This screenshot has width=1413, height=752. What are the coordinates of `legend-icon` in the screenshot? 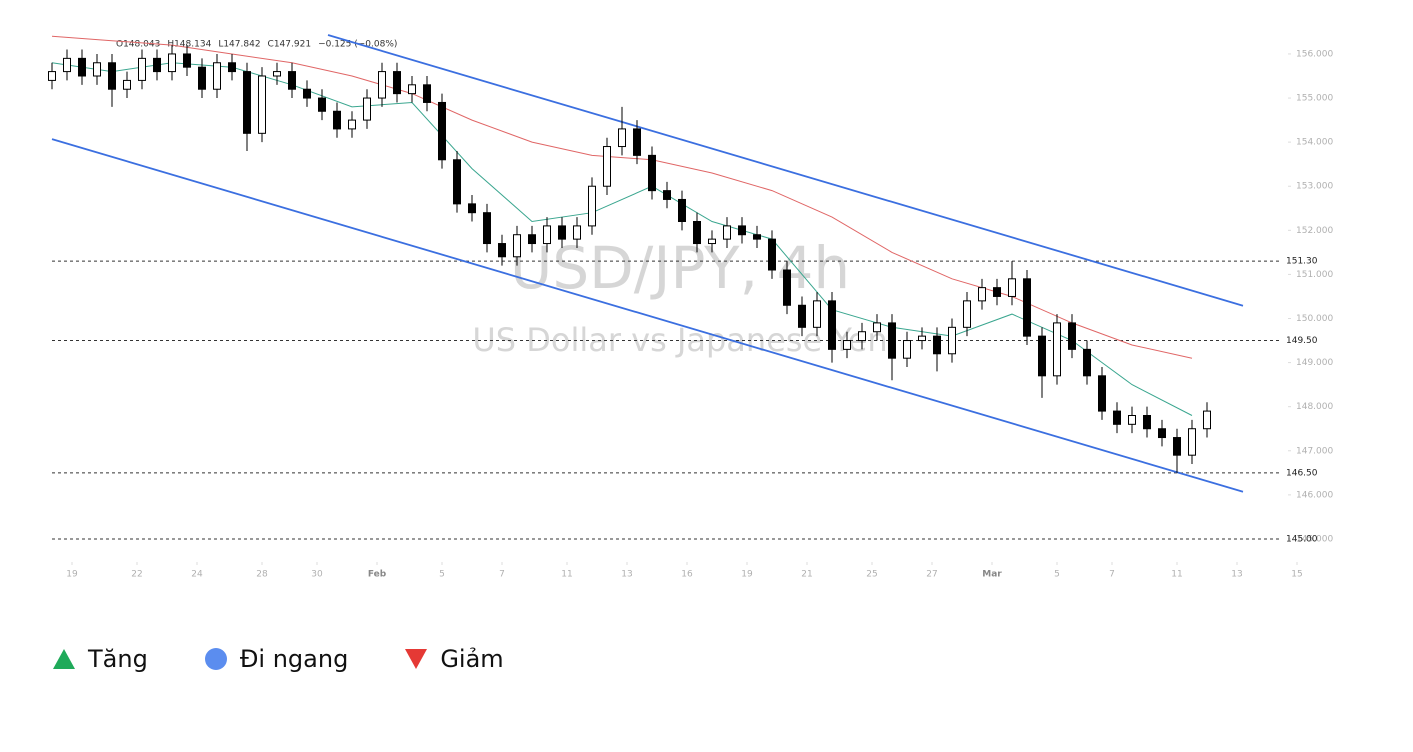 It's located at (64, 659).